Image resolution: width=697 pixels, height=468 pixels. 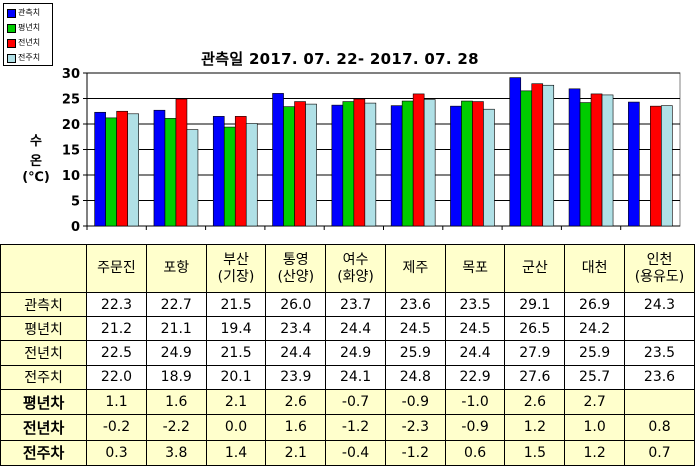 What do you see at coordinates (75, 227) in the screenshot?
I see `y-tick-label: 0` at bounding box center [75, 227].